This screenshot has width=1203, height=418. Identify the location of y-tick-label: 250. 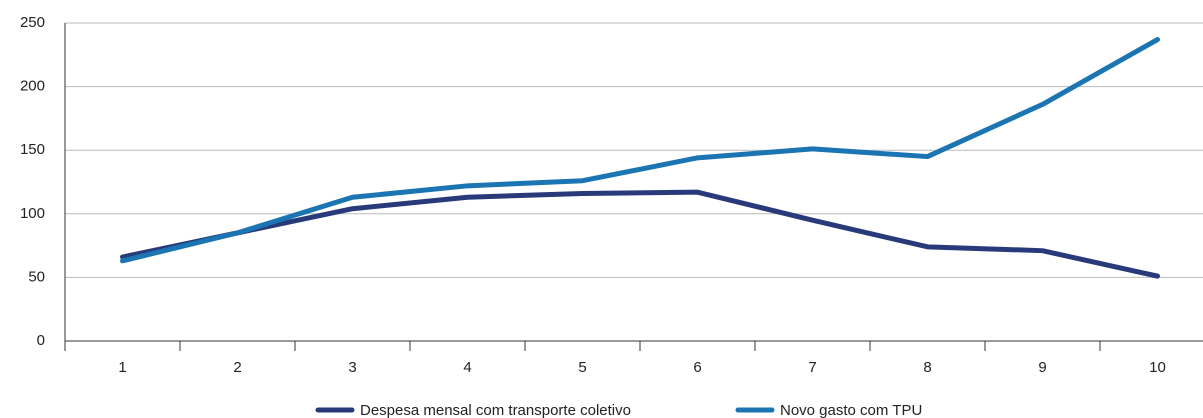
(32, 22).